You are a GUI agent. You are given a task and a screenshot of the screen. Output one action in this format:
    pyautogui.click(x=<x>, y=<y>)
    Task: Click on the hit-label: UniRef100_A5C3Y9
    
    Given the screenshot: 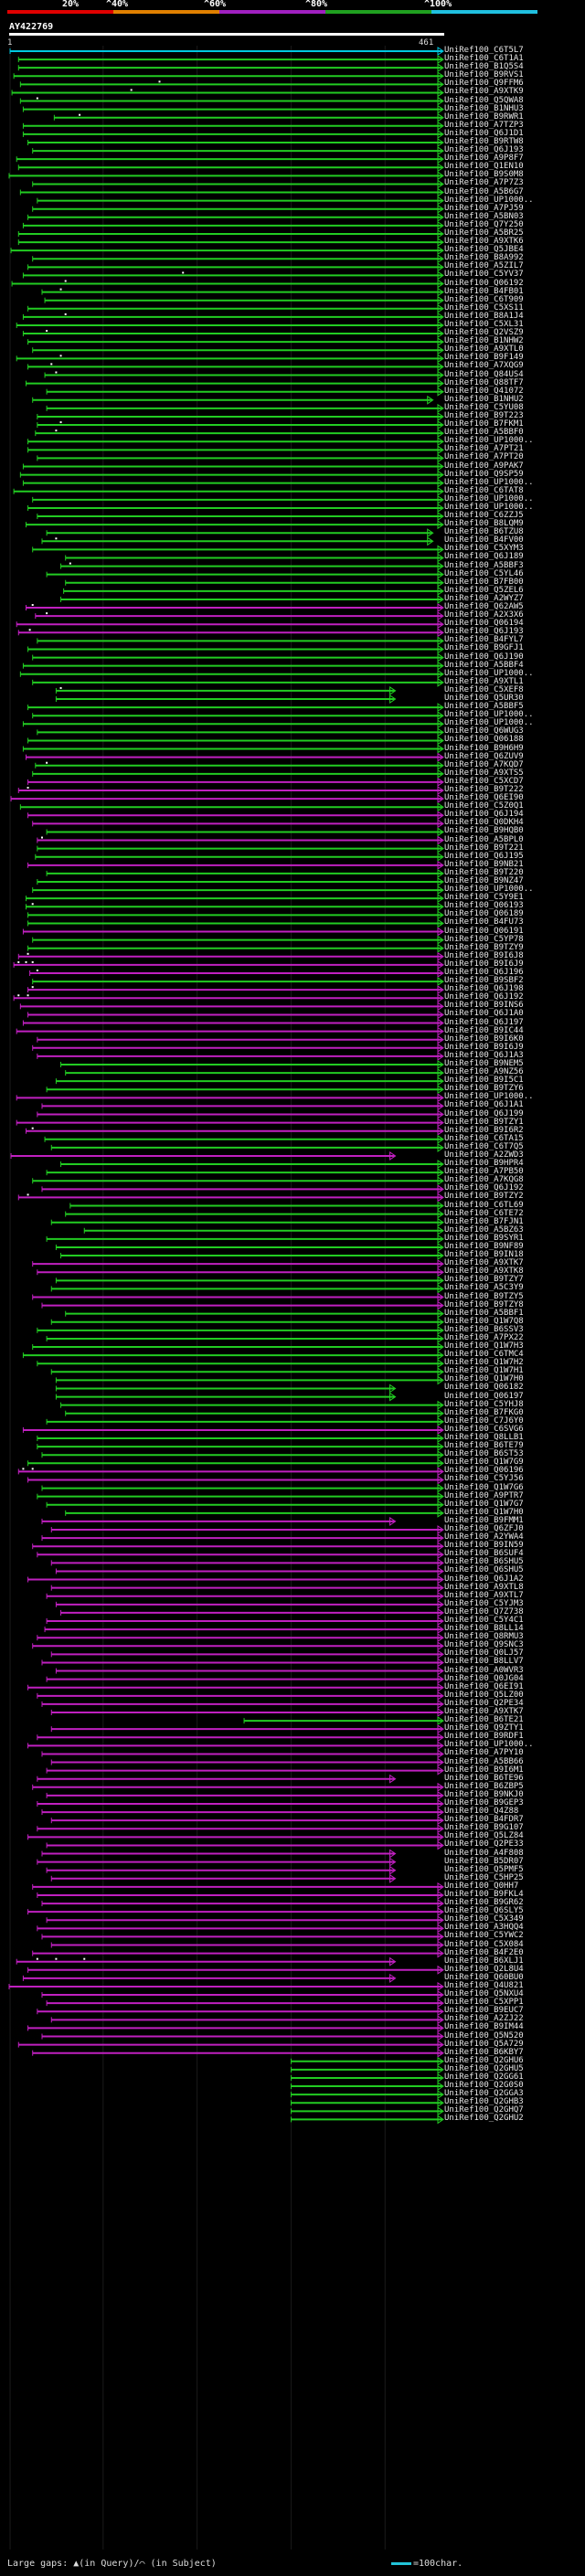 What is the action you would take?
    pyautogui.click(x=484, y=1288)
    